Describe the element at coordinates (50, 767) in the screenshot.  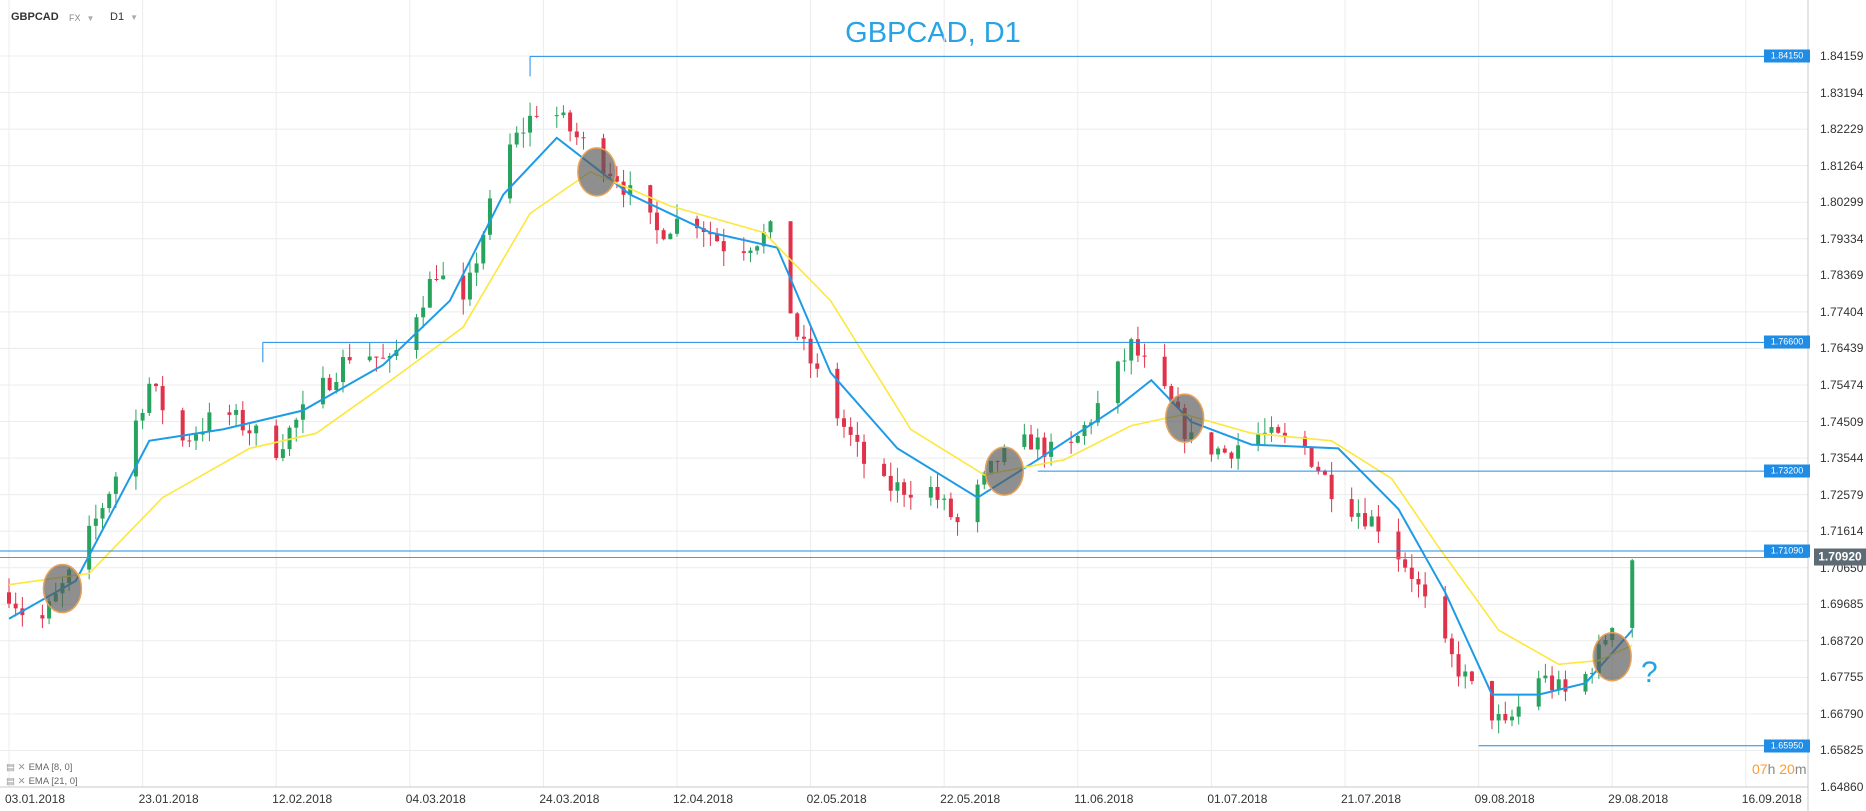
I see `legend-ema-8-label: EMA [8, 0]` at that location.